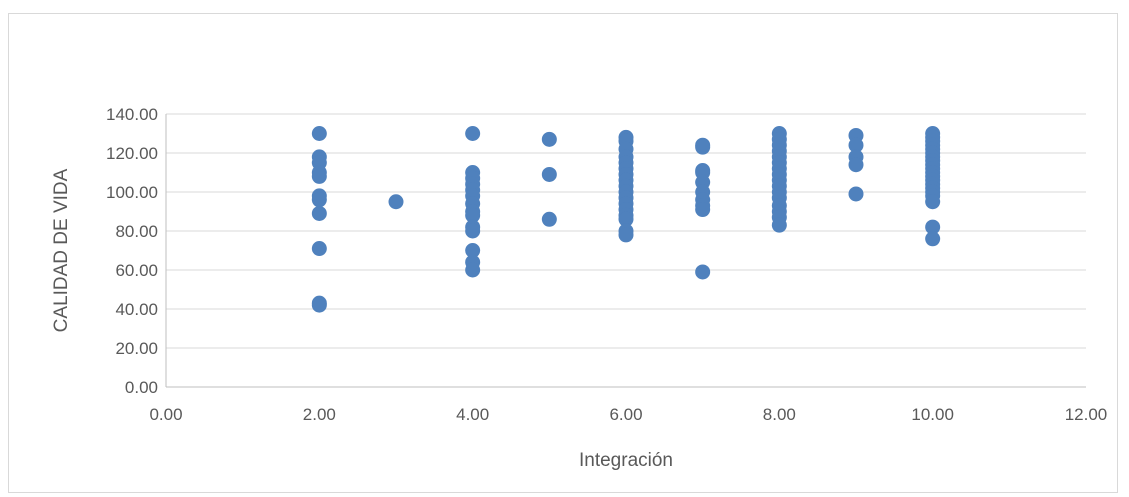 This screenshot has height=497, width=1129. Describe the element at coordinates (132, 192) in the screenshot. I see `y-tick-label: 100.00` at that location.